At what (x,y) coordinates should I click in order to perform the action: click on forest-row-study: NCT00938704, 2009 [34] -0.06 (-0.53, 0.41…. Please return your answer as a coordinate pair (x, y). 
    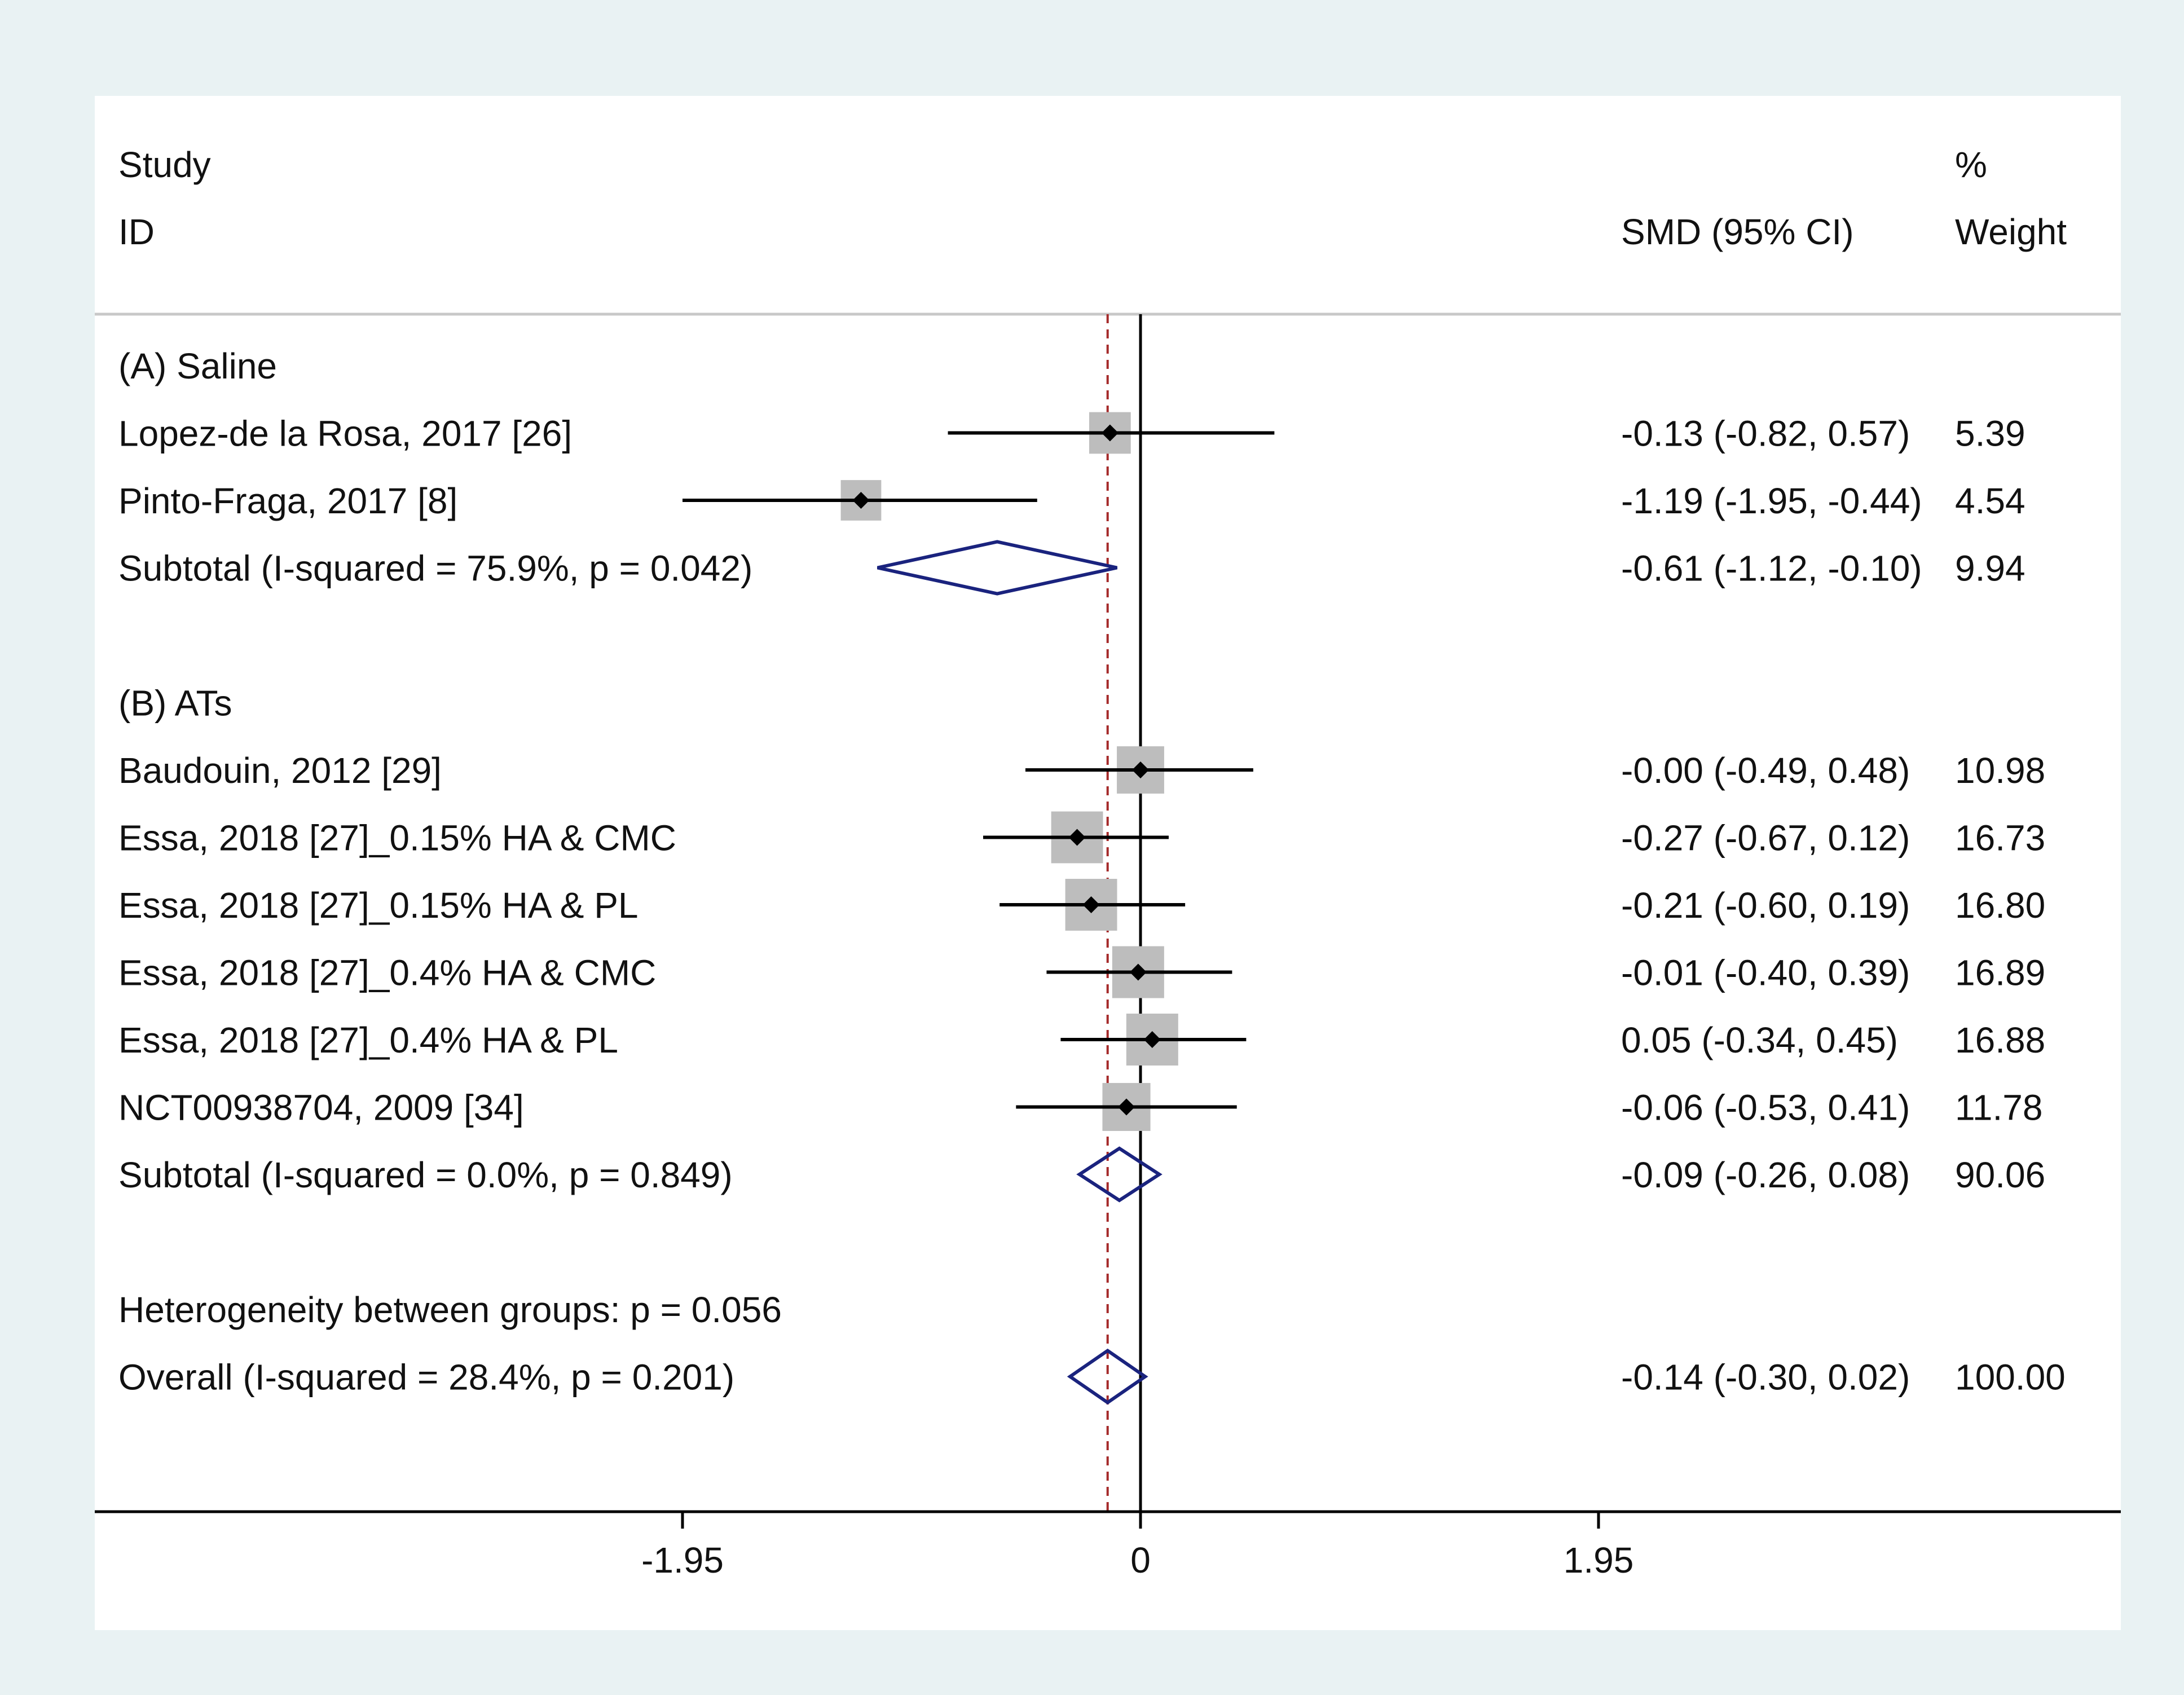
    Looking at the image, I should click on (1080, 1107).